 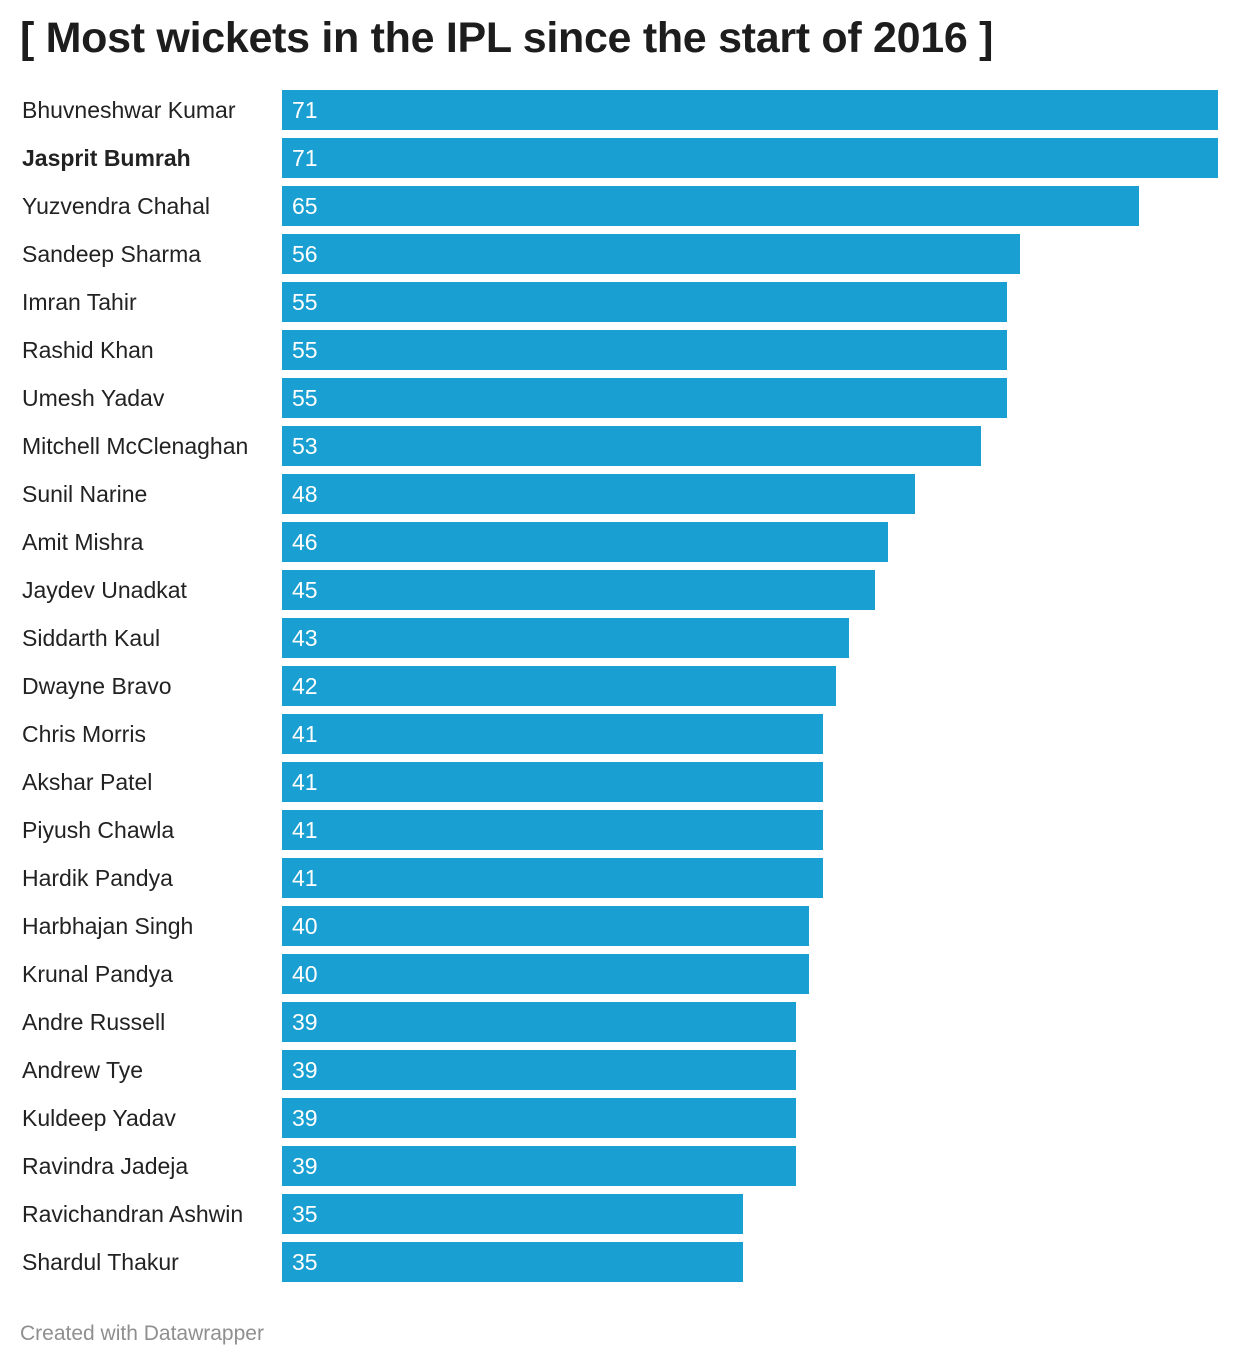 I want to click on bar: 46, so click(x=585, y=542).